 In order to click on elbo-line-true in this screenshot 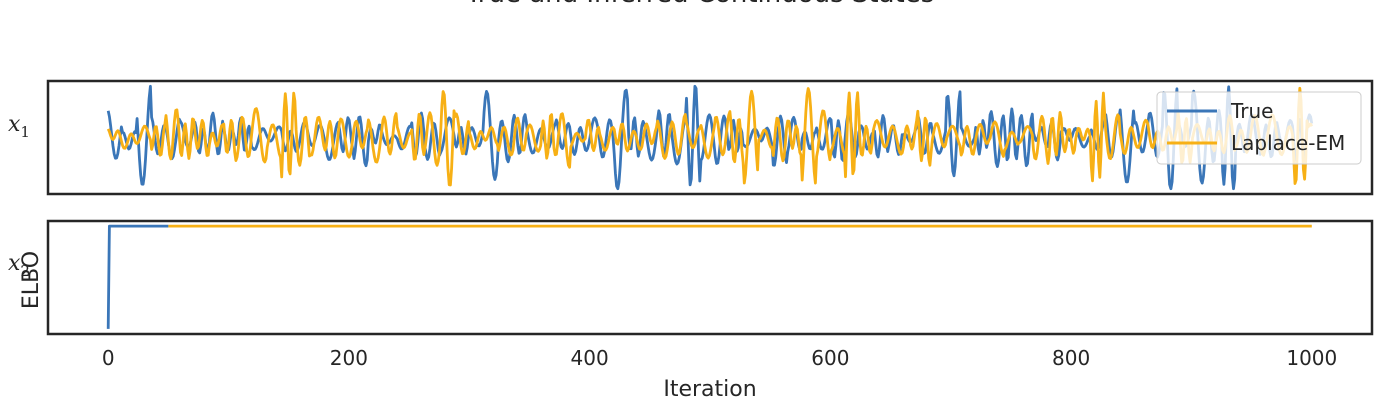, I will do `click(137, 276)`.